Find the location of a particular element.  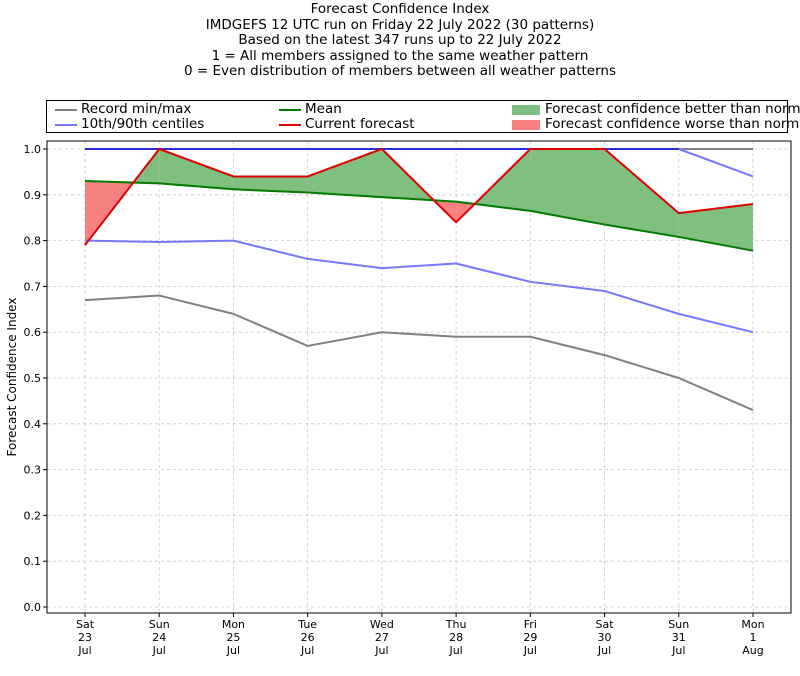

y-tick-label: 0.9 is located at coordinates (33, 195).